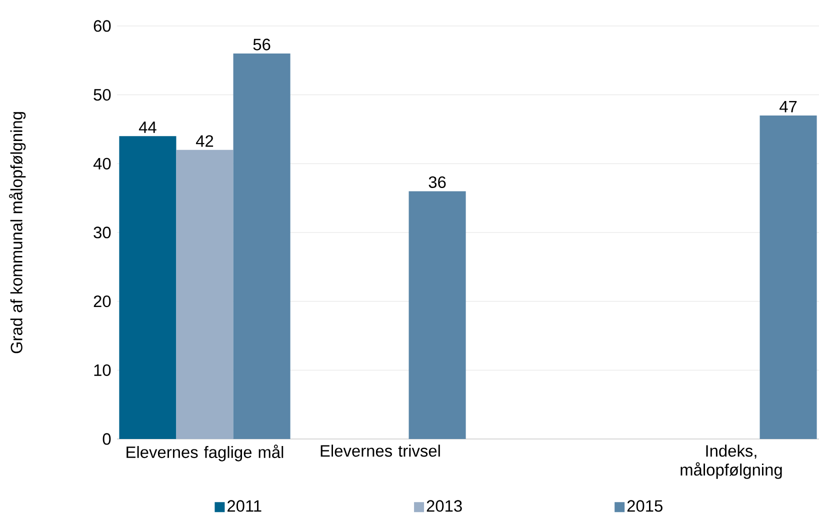  I want to click on y-tick-label: 10, so click(102, 370).